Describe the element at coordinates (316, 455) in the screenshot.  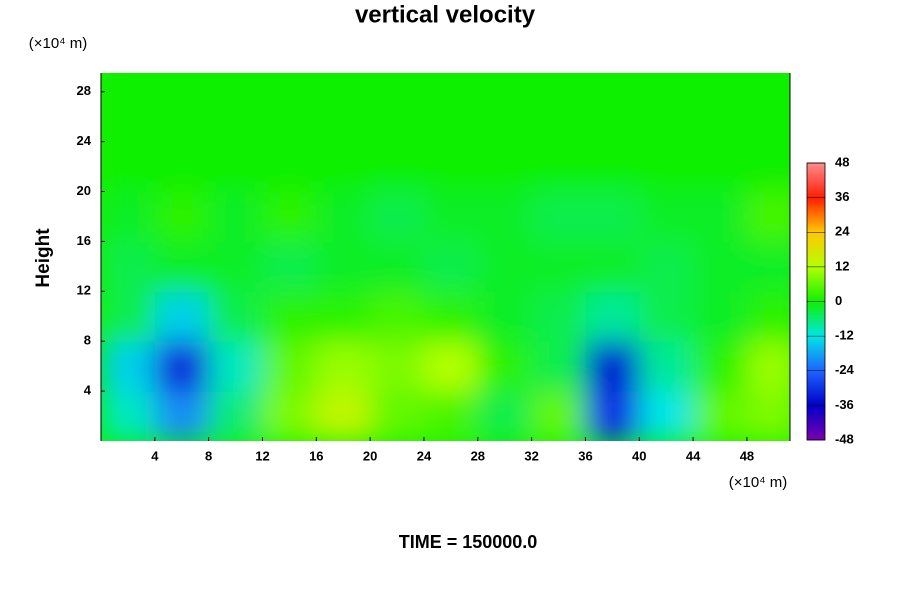
I see `x-tick-label: 16` at that location.